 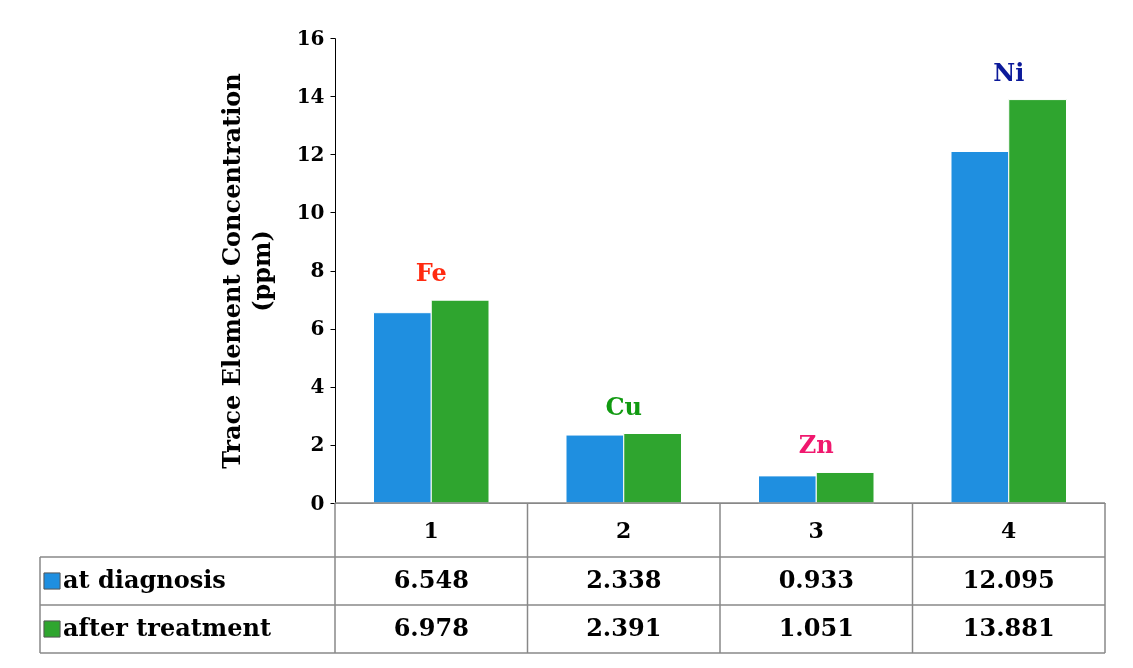 What do you see at coordinates (431, 579) in the screenshot?
I see `data-label: 6.548` at bounding box center [431, 579].